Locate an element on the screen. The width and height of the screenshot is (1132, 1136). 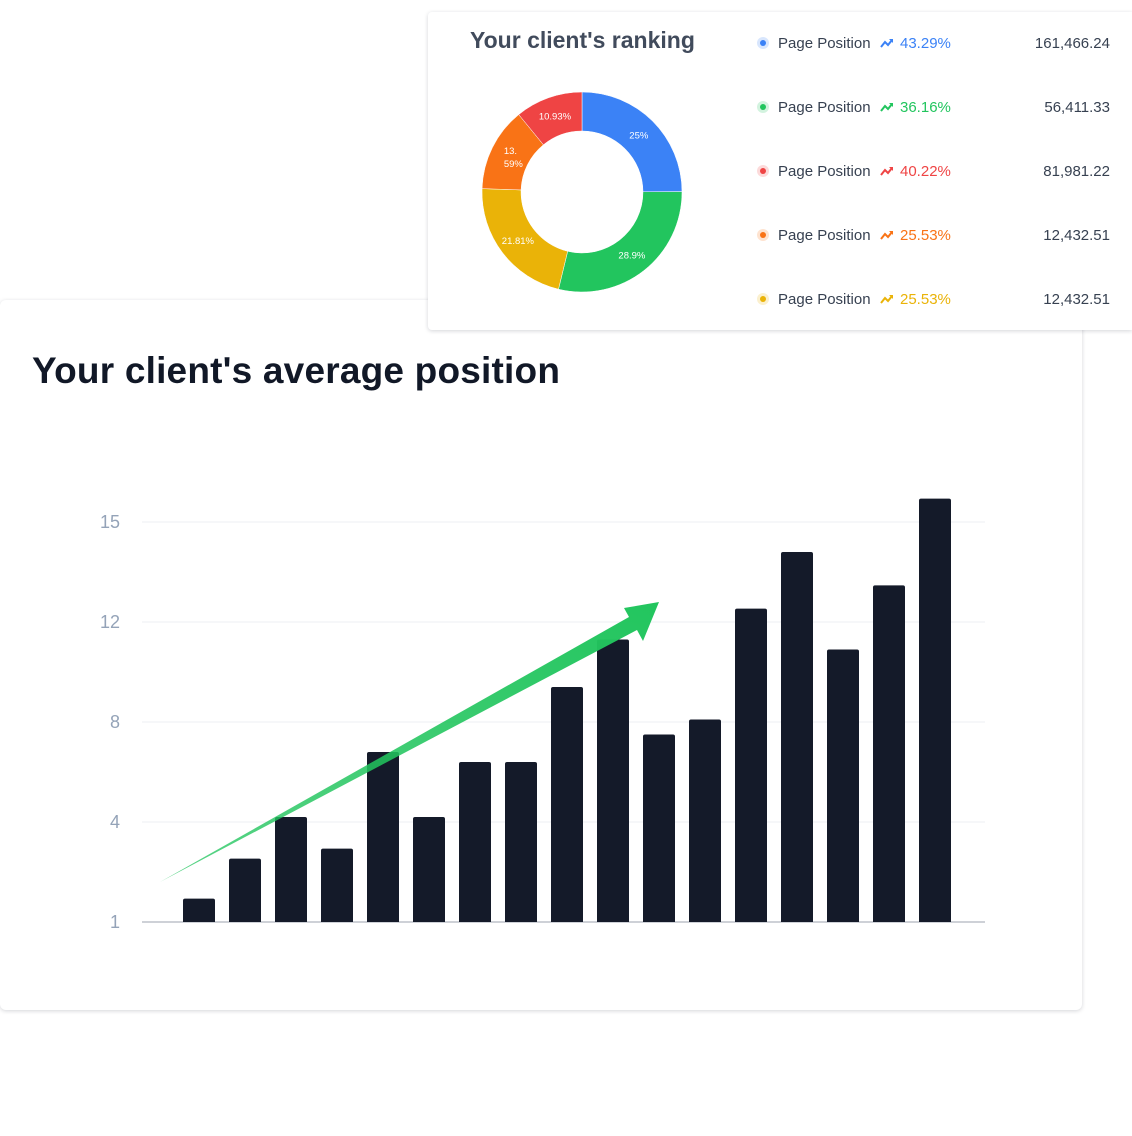
legend-value: 161,466.24 is located at coordinates (1072, 43).